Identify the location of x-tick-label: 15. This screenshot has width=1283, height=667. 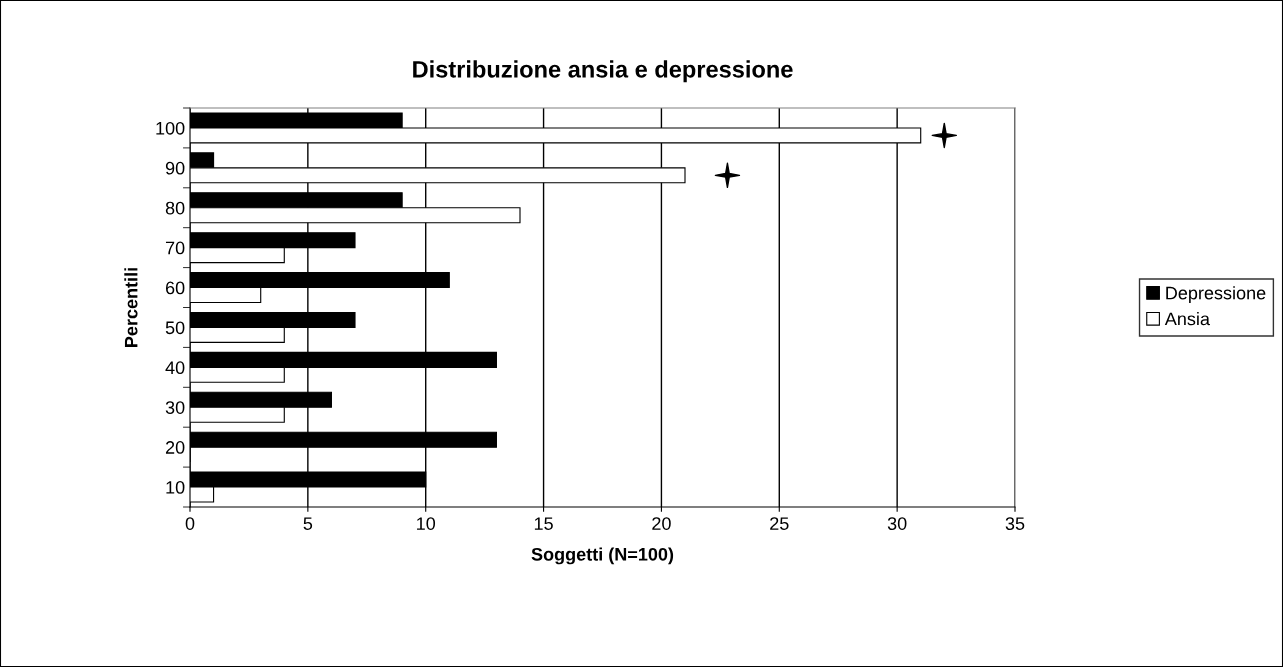
(543, 523).